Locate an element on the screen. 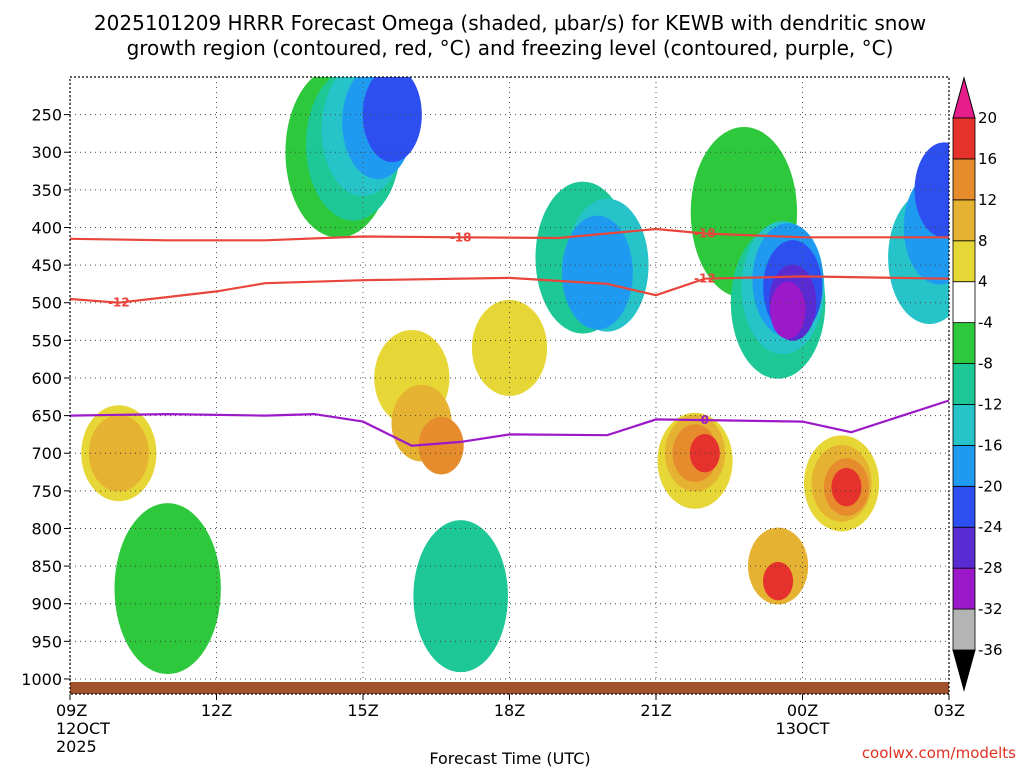  x-tick-label: 03Z is located at coordinates (949, 710).